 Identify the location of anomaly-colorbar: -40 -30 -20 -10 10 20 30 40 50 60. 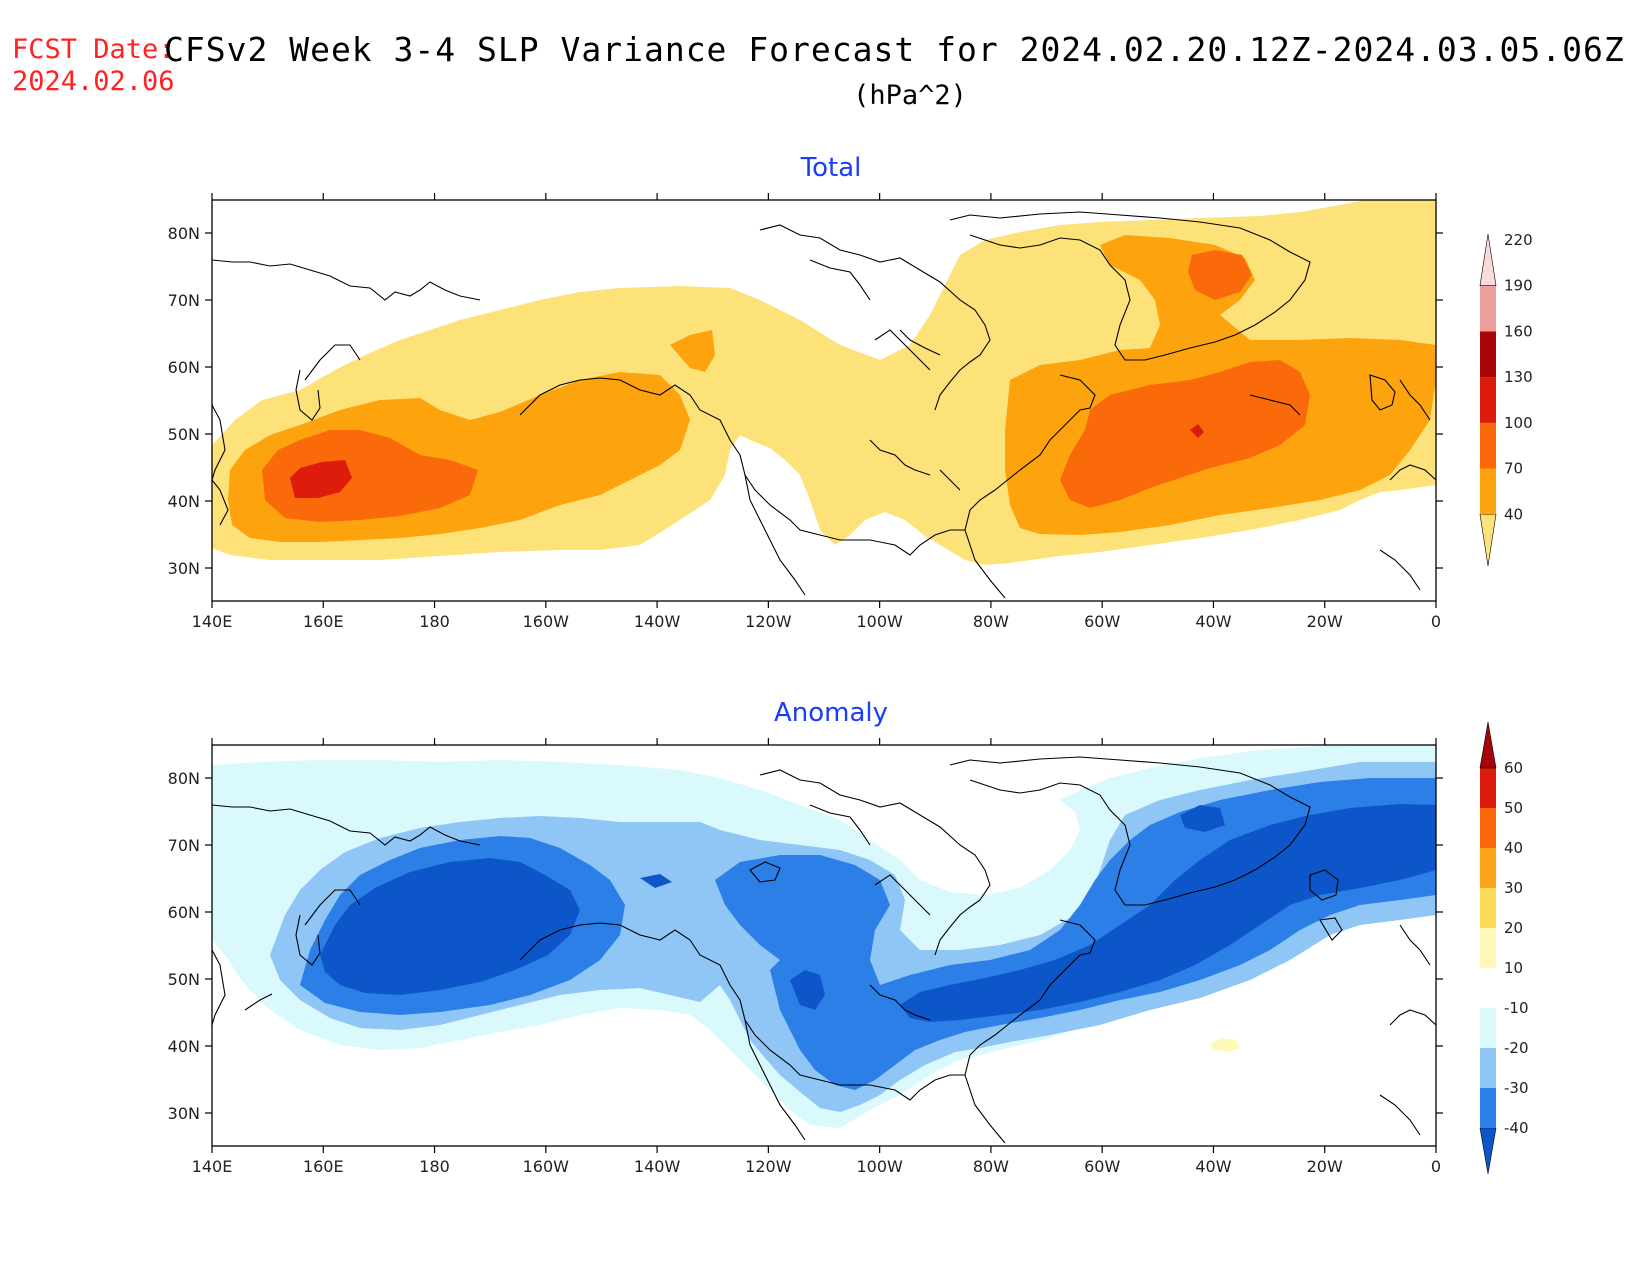
(1504, 948).